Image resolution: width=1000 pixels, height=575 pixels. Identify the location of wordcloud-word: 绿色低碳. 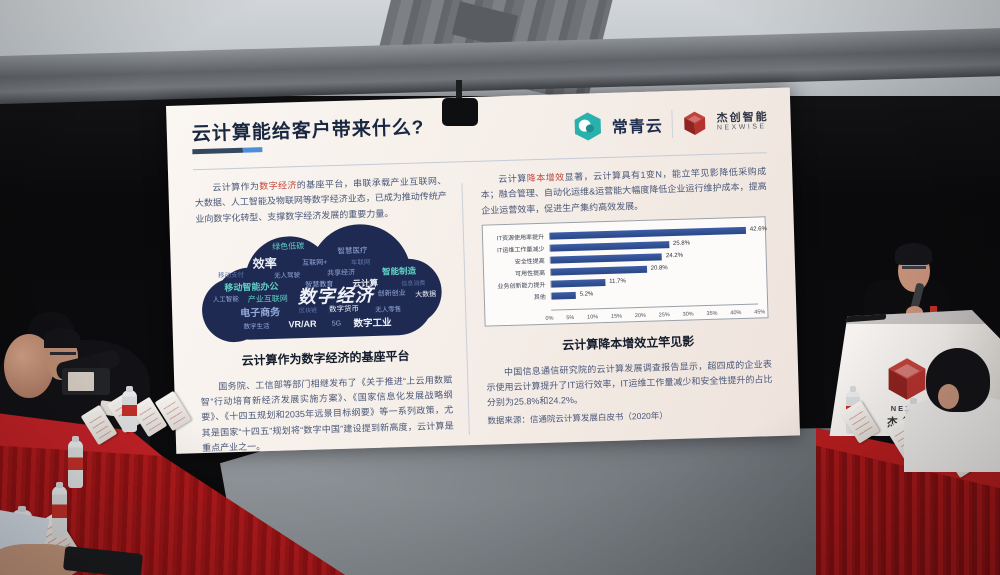
(288, 246).